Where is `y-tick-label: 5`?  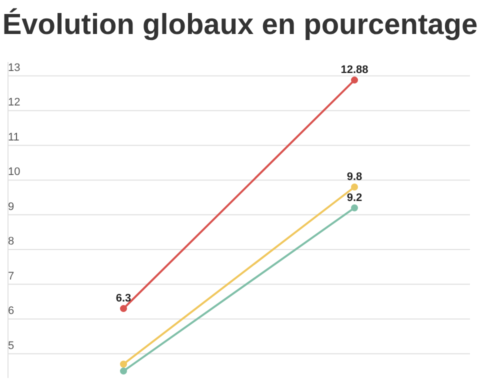
y-tick-label: 5 is located at coordinates (11, 346).